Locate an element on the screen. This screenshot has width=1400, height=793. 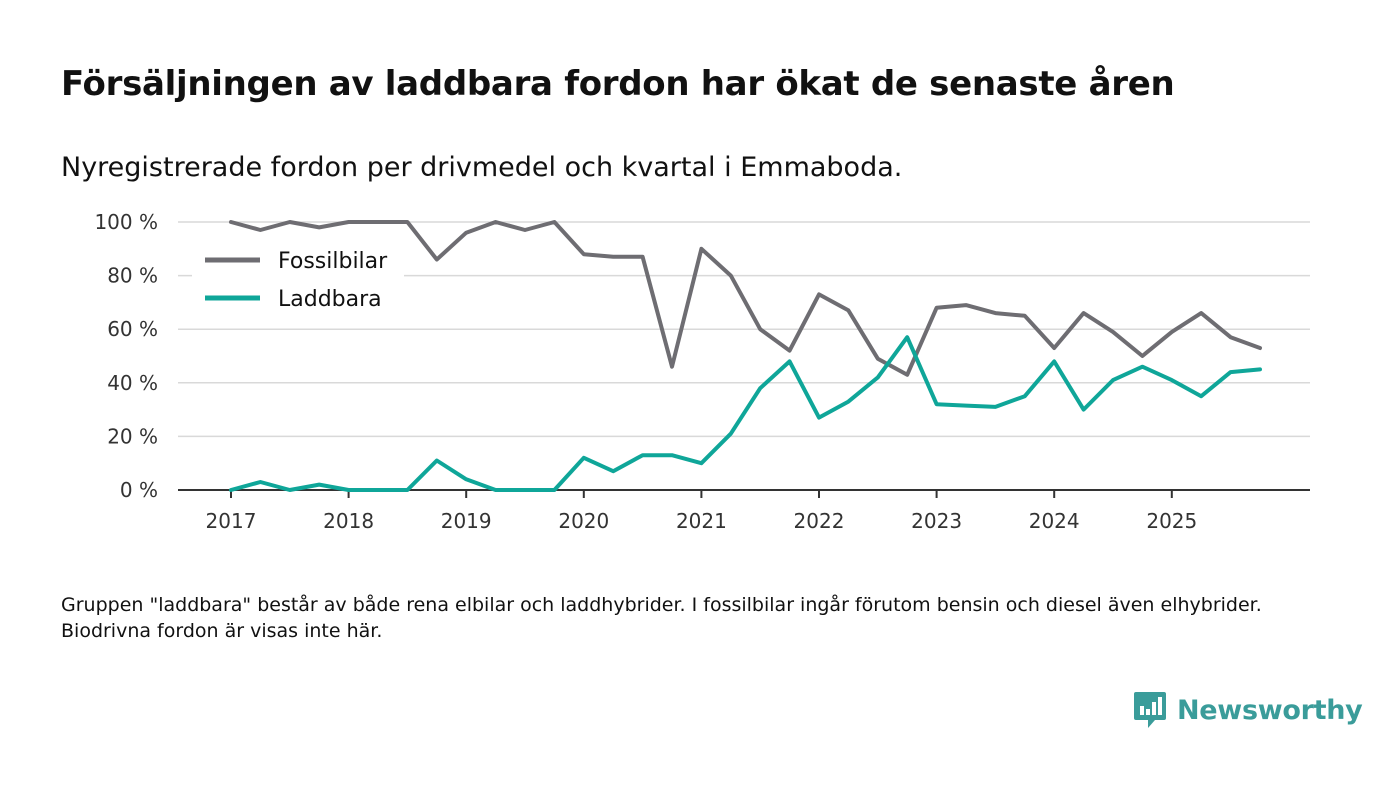
y-tick-label: 60 % is located at coordinates (132, 329).